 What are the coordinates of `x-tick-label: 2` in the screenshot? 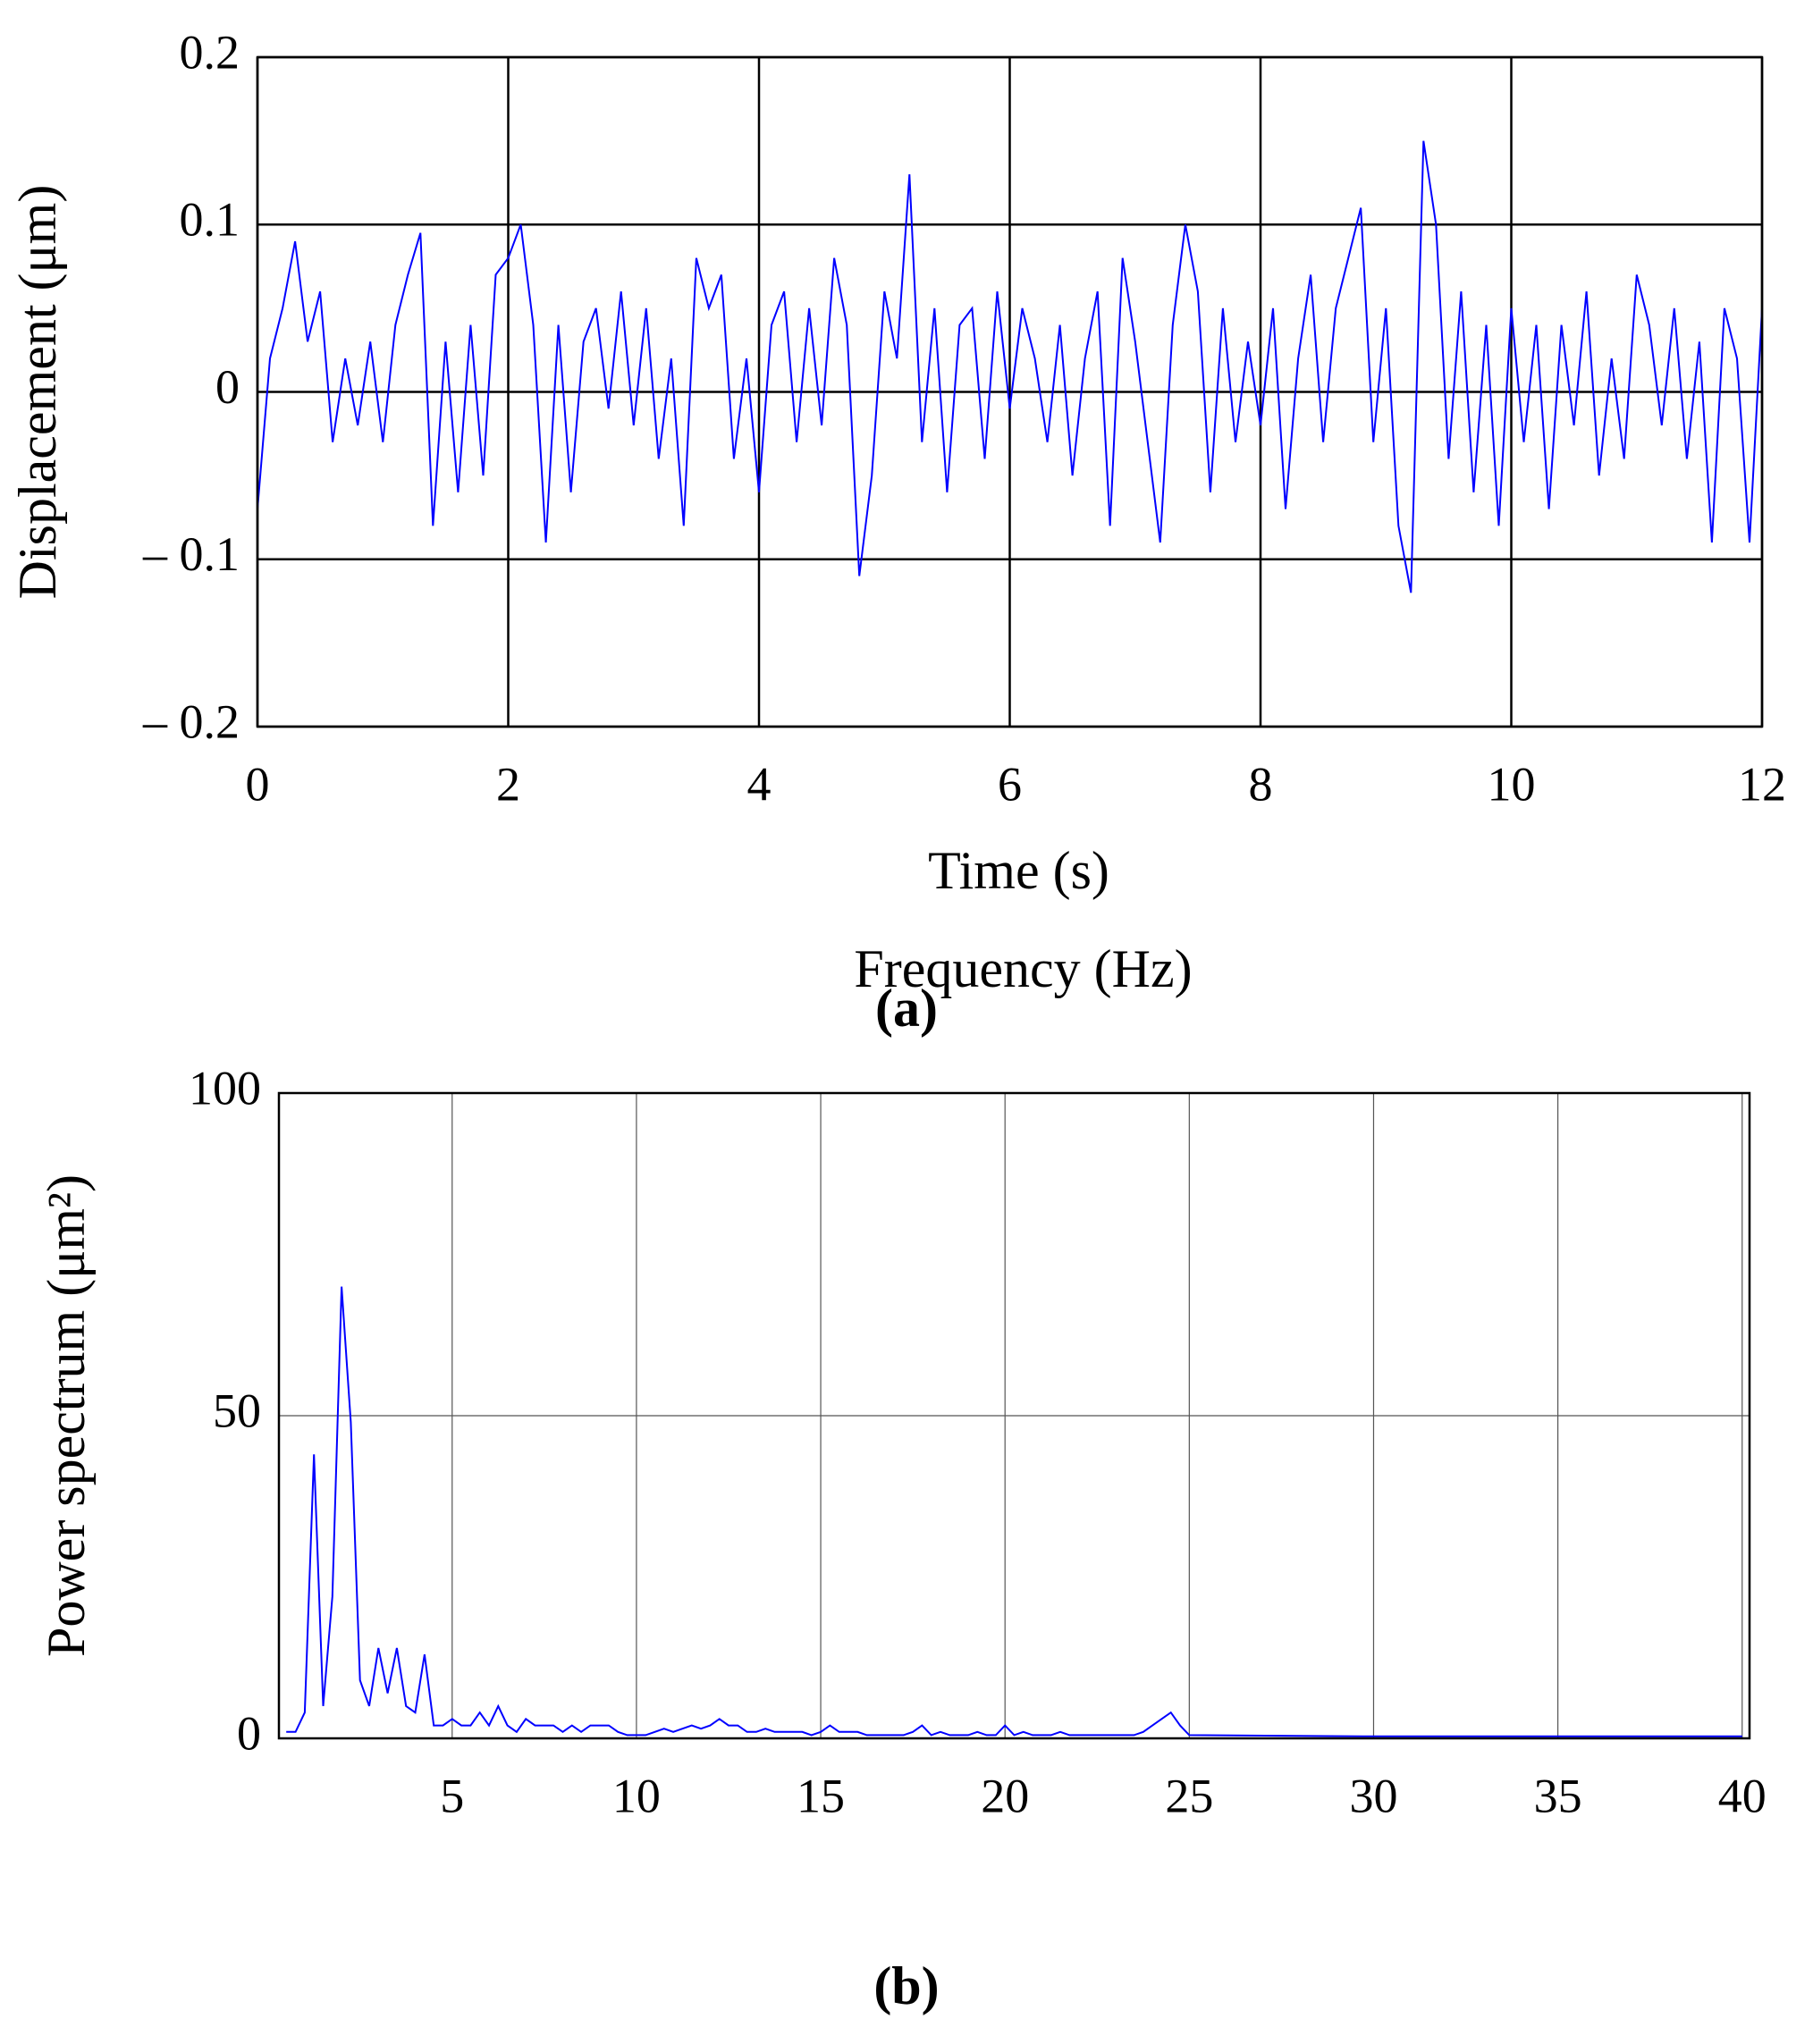 It's located at (508, 784).